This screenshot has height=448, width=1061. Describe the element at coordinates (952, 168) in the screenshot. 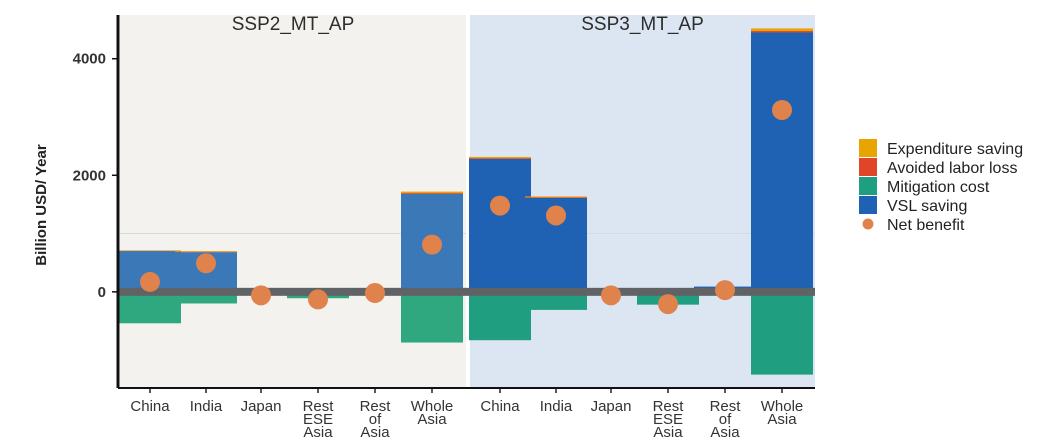

I see `legend-label-labor: Avoided labor loss` at that location.